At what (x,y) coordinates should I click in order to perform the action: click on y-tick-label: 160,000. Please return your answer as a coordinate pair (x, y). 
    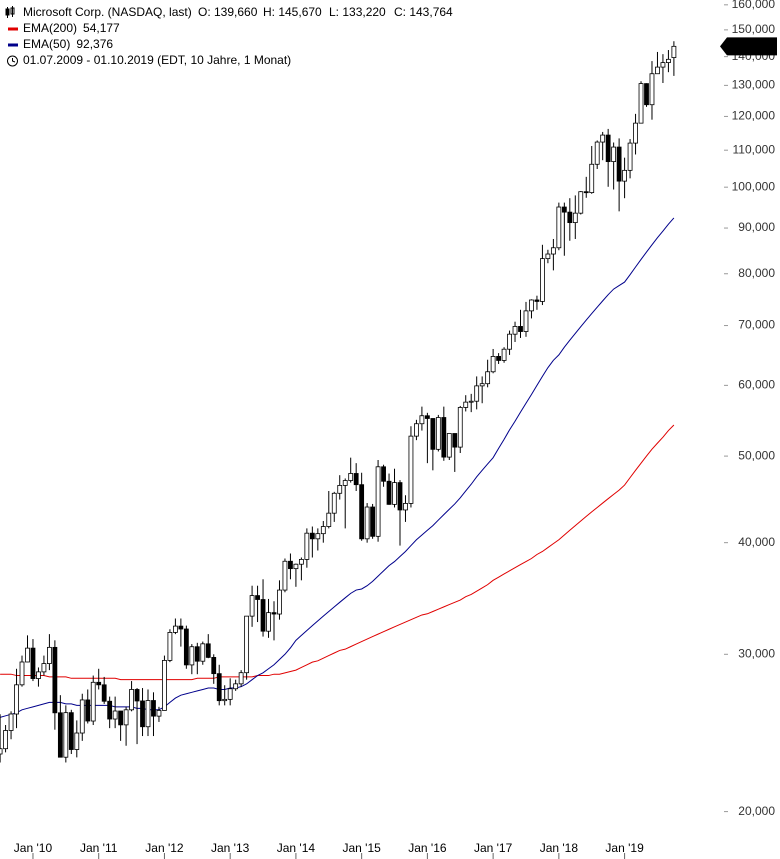
    Looking at the image, I should click on (754, 5).